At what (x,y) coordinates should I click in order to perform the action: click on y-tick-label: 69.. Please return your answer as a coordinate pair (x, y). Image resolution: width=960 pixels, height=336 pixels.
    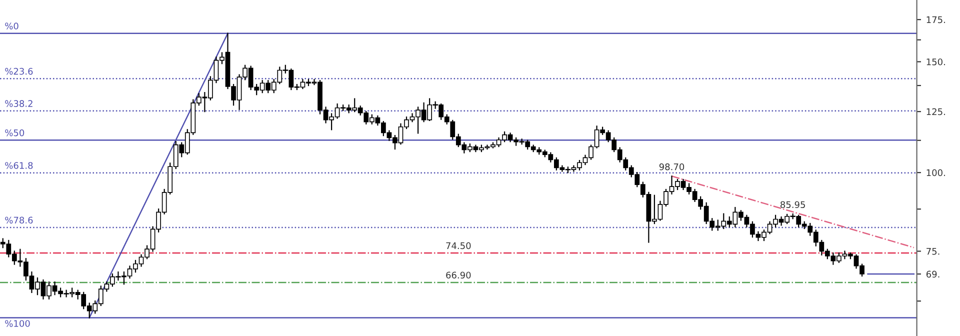
    Looking at the image, I should click on (933, 274).